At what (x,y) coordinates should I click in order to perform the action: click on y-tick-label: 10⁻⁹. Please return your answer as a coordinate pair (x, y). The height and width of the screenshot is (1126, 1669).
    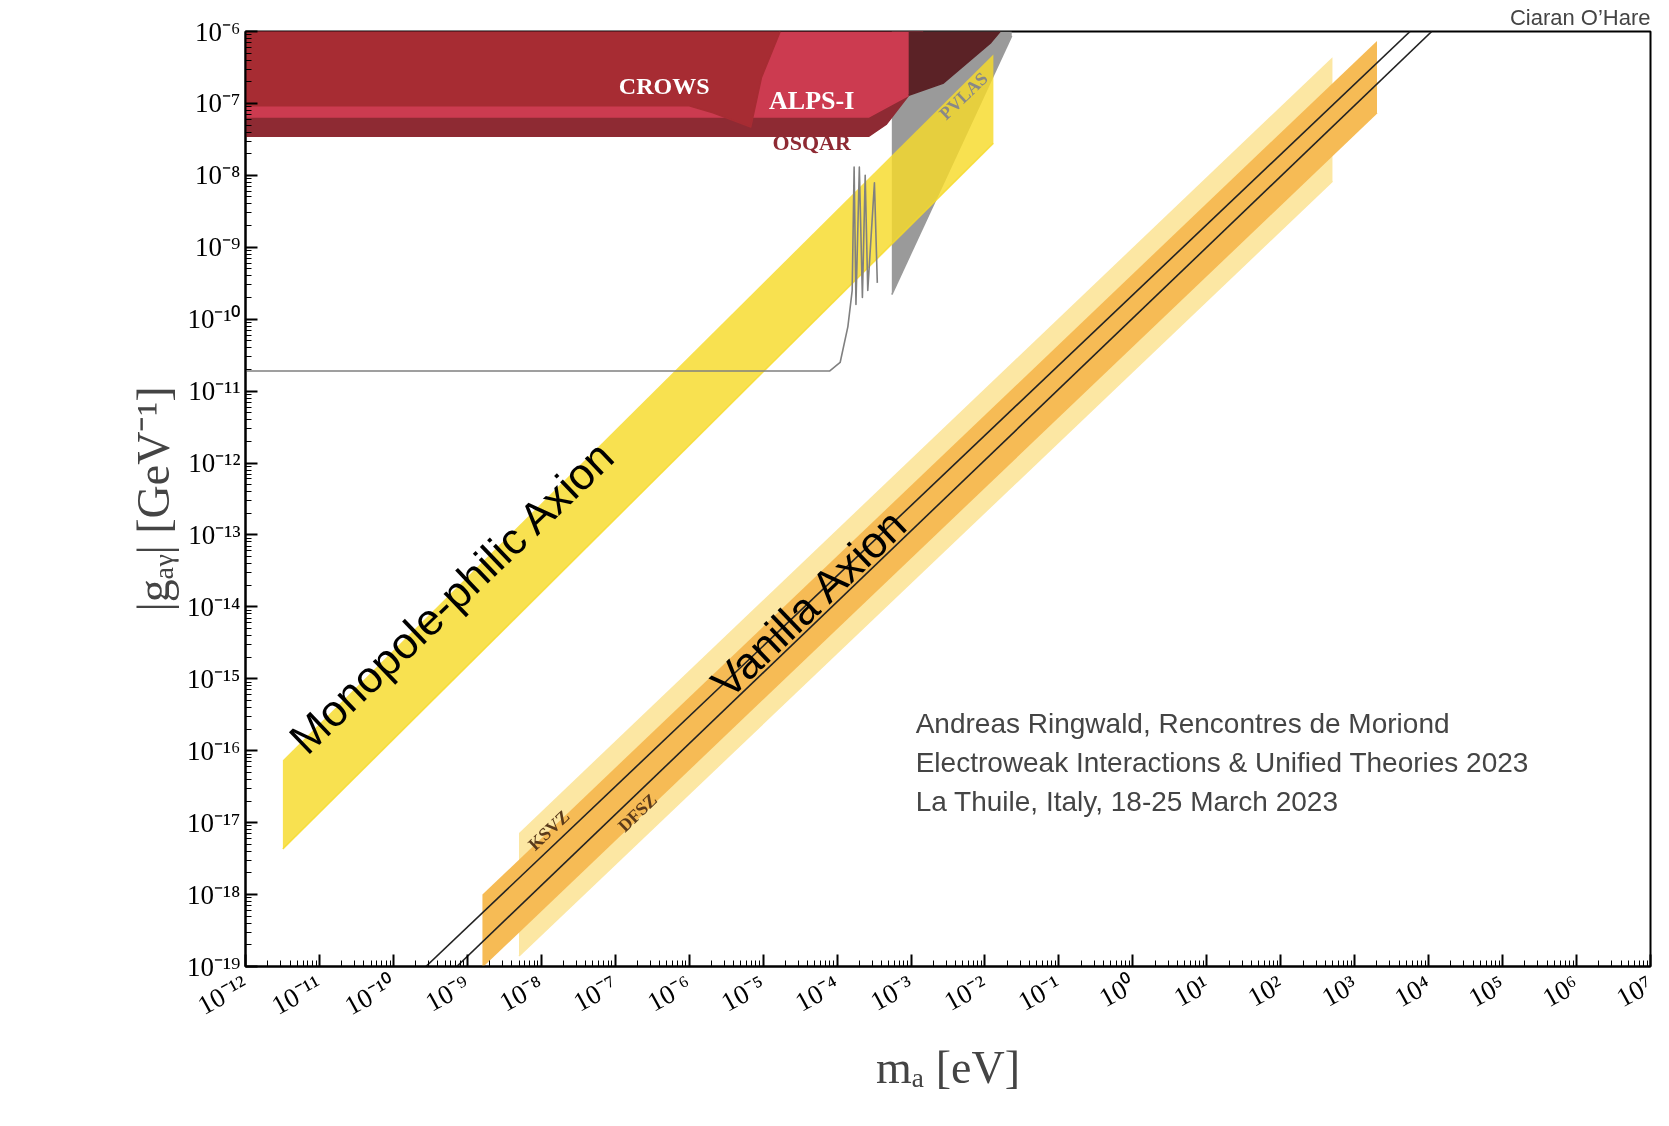
    Looking at the image, I should click on (218, 247).